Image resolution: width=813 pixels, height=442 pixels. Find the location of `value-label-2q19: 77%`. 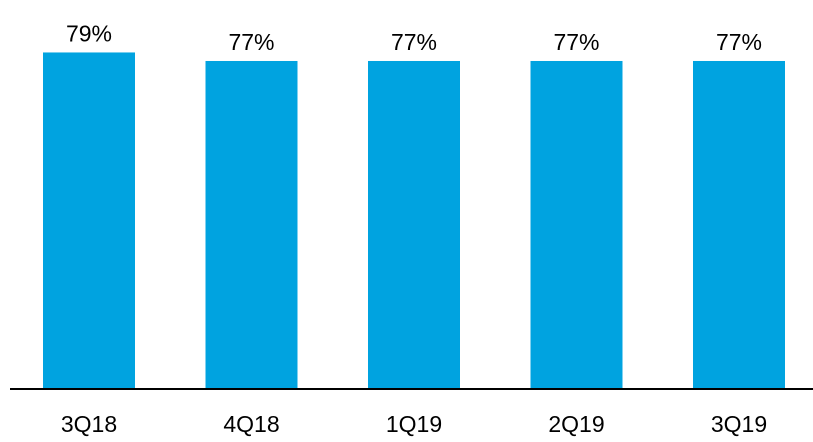

value-label-2q19: 77% is located at coordinates (576, 42).